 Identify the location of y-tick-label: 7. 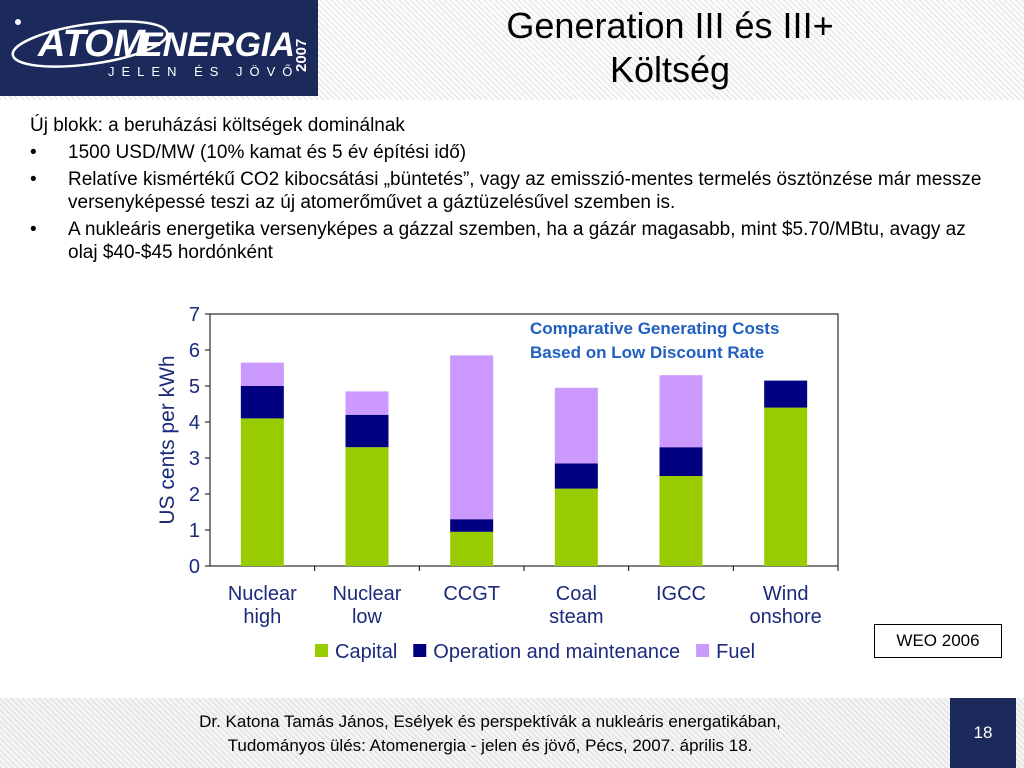
(194, 315).